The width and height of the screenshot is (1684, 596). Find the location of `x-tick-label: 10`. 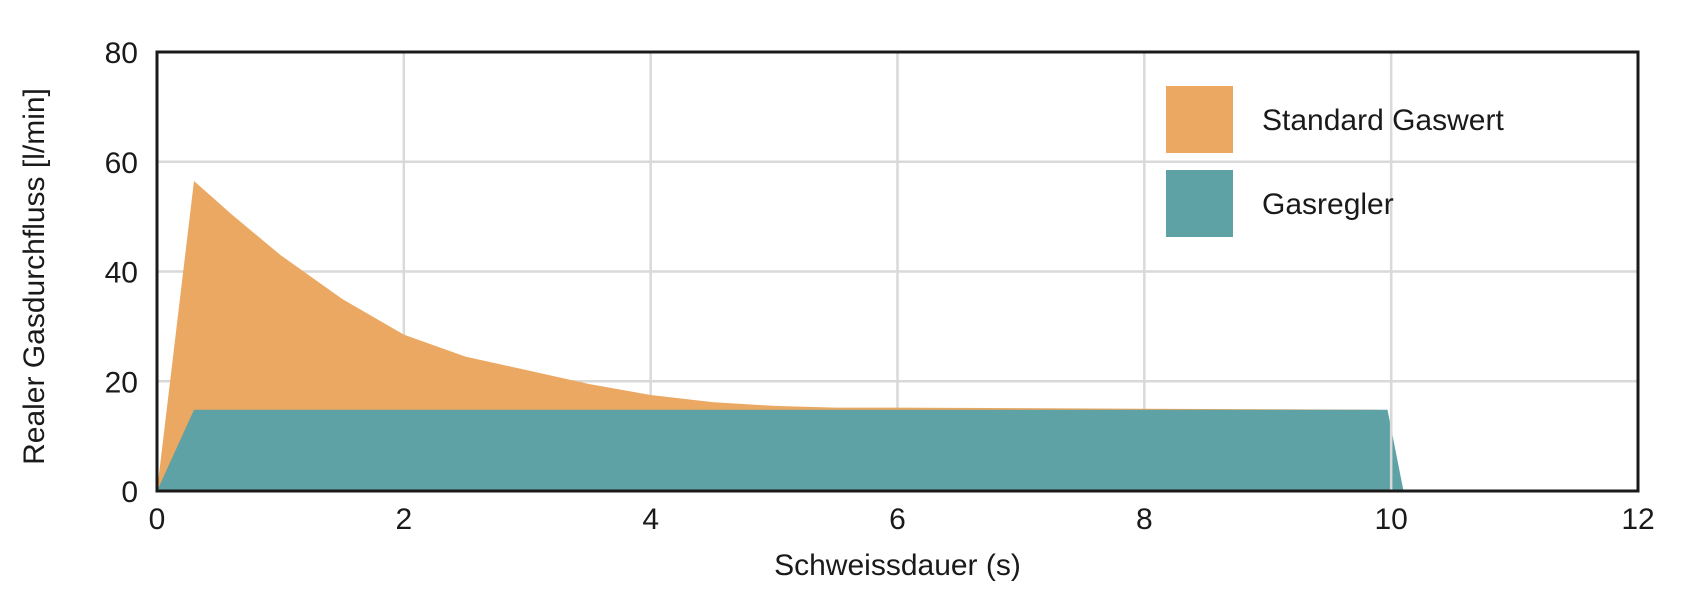

x-tick-label: 10 is located at coordinates (1390, 519).